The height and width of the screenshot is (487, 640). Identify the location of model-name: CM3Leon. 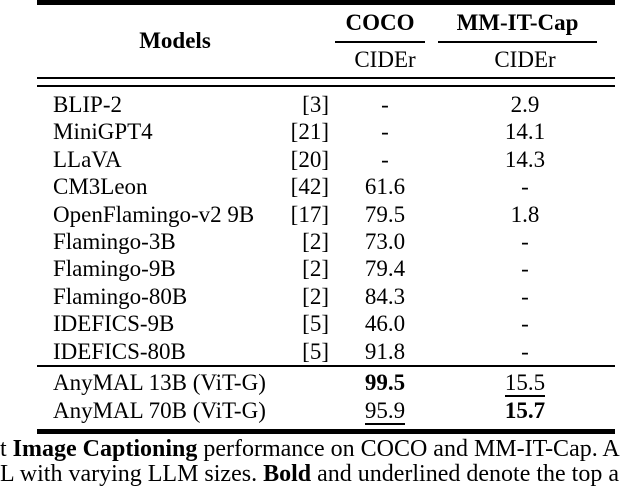
(100, 187).